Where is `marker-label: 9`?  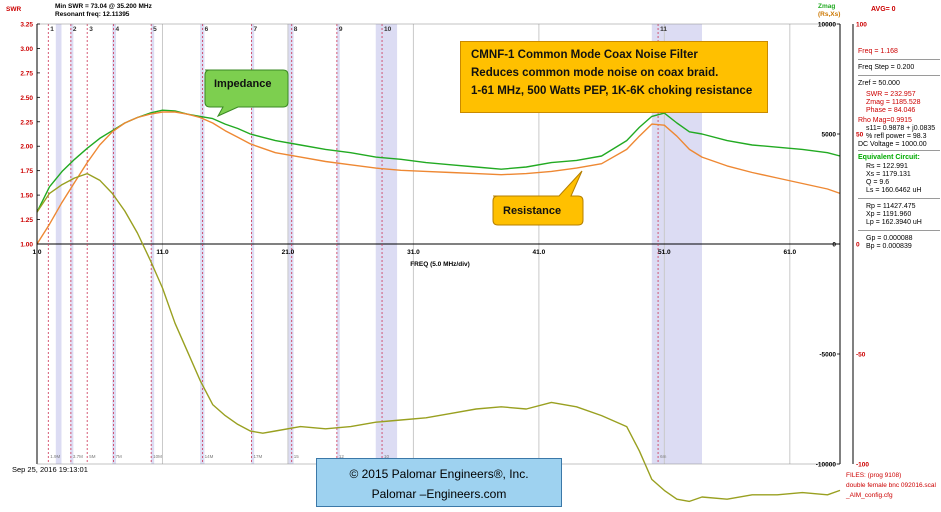 marker-label: 9 is located at coordinates (341, 29).